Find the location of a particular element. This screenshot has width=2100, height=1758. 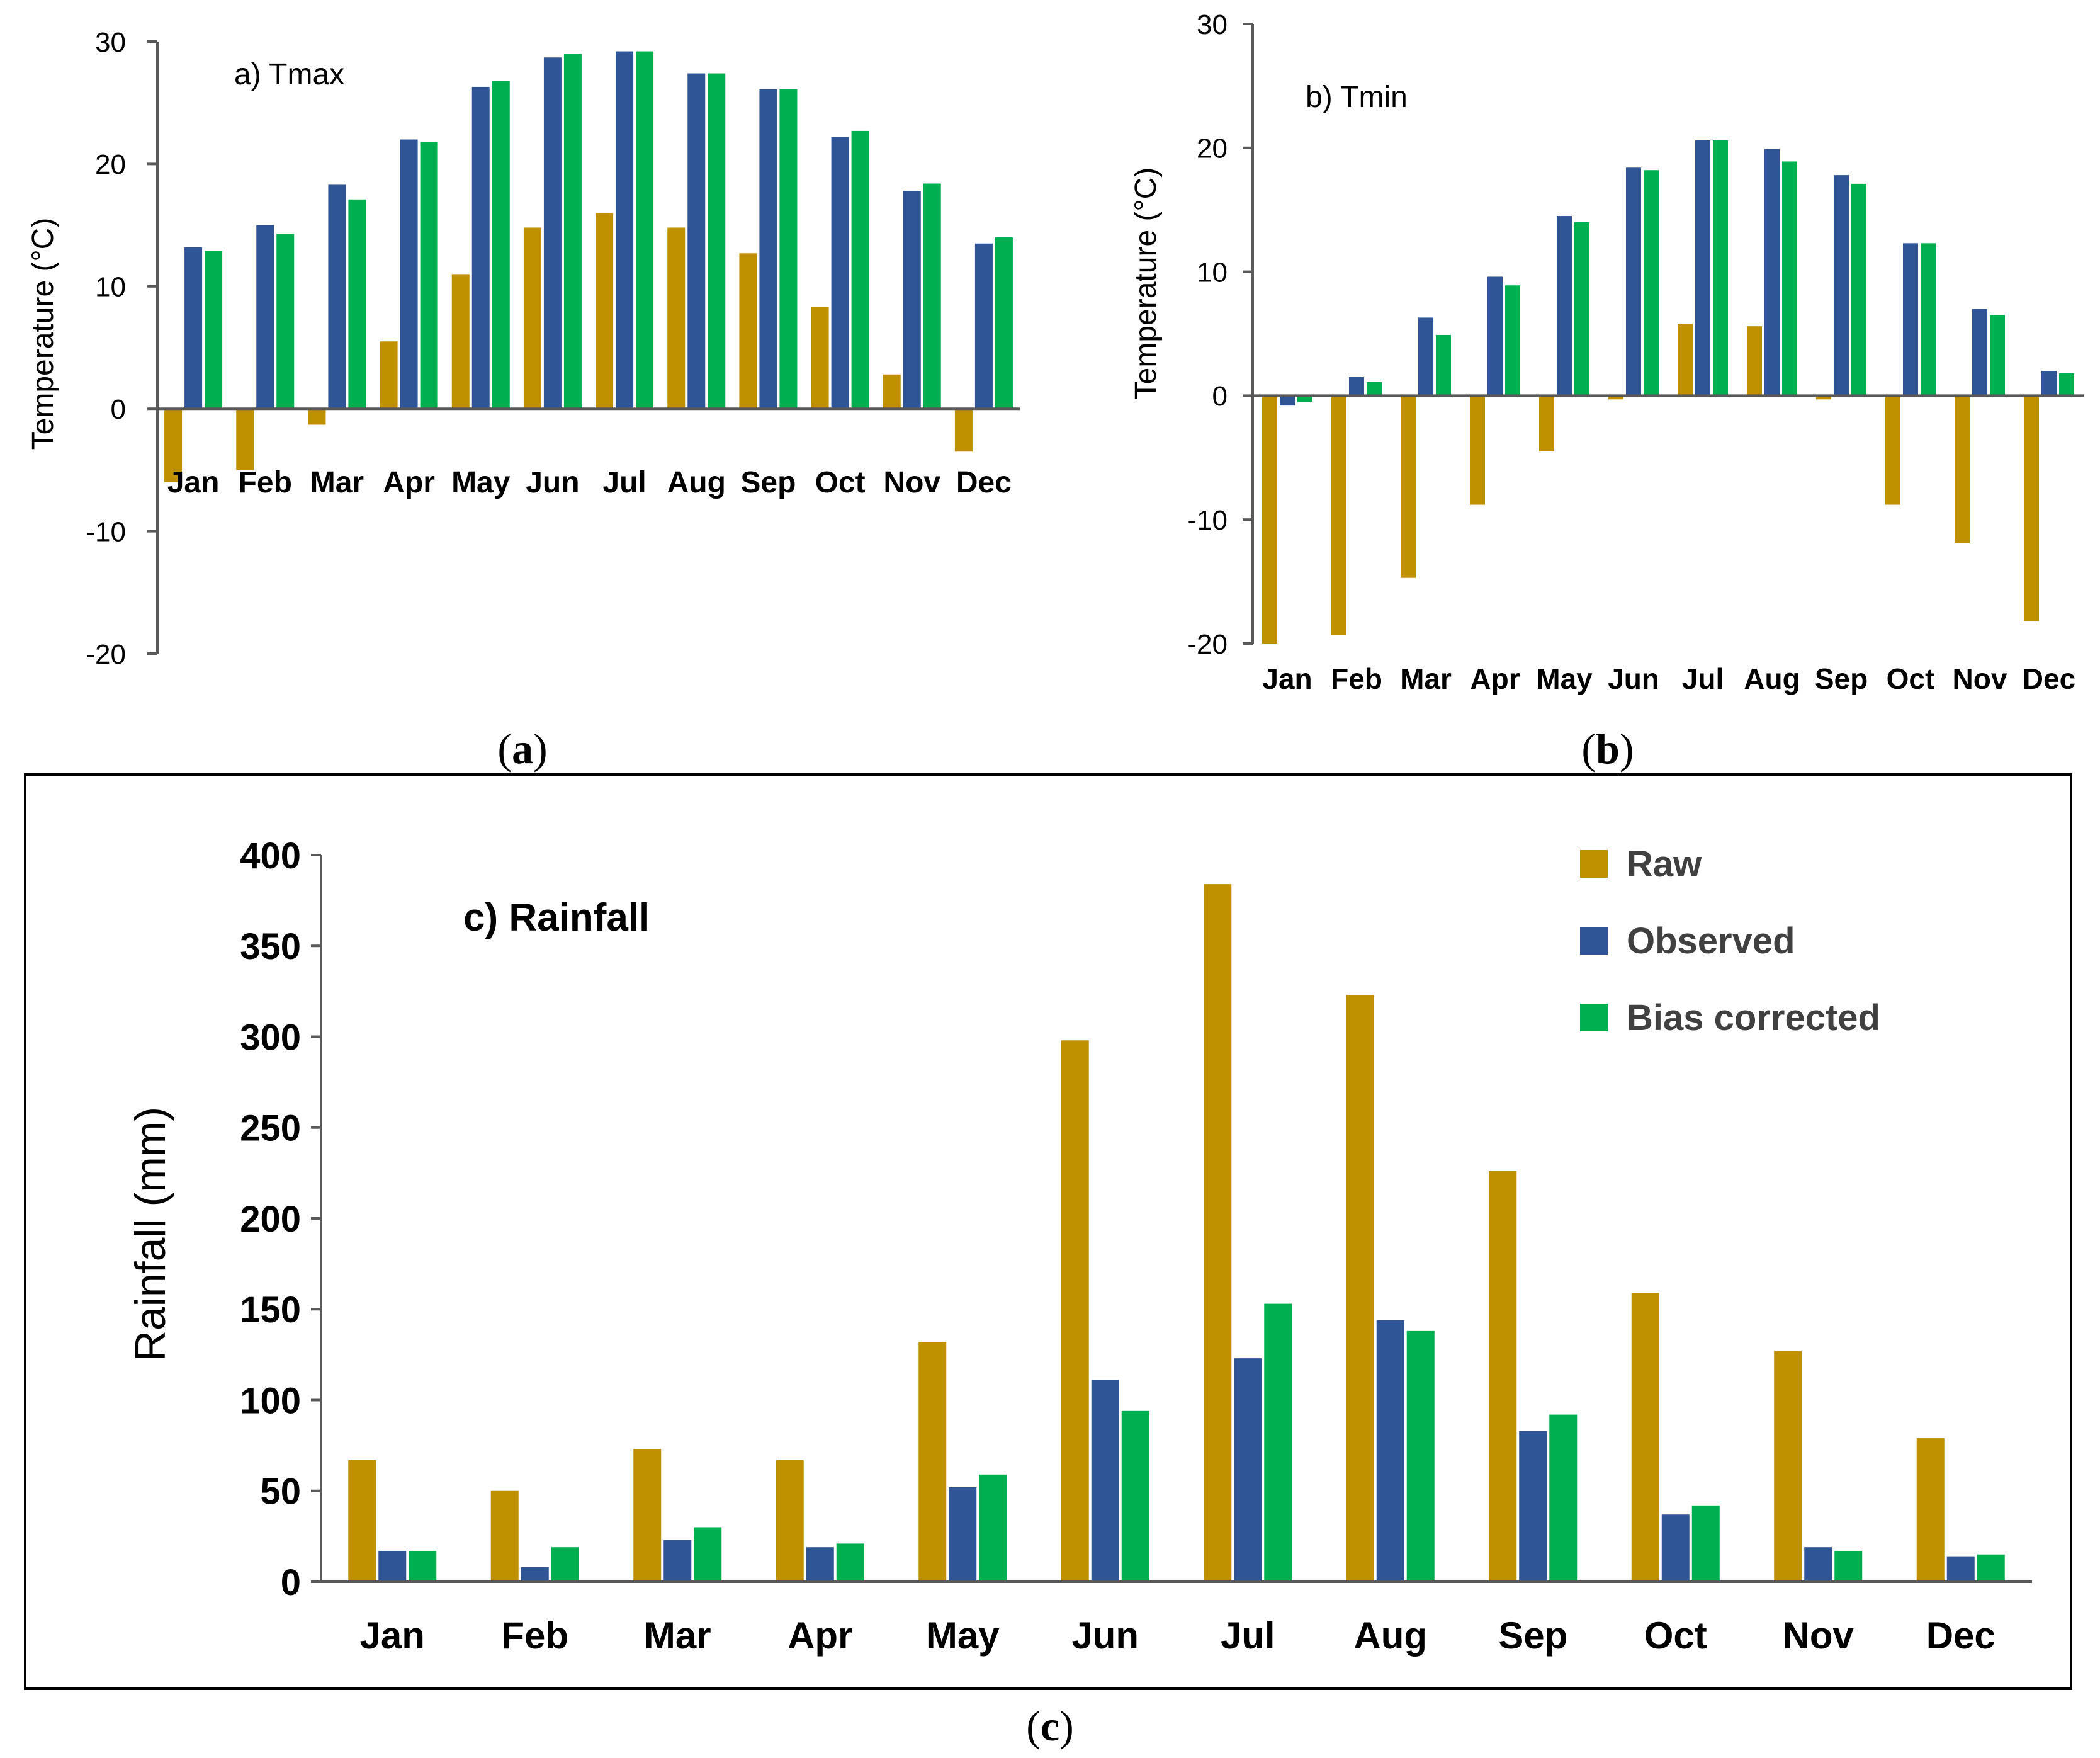

panel-caption-c: (c) is located at coordinates (1050, 1726).